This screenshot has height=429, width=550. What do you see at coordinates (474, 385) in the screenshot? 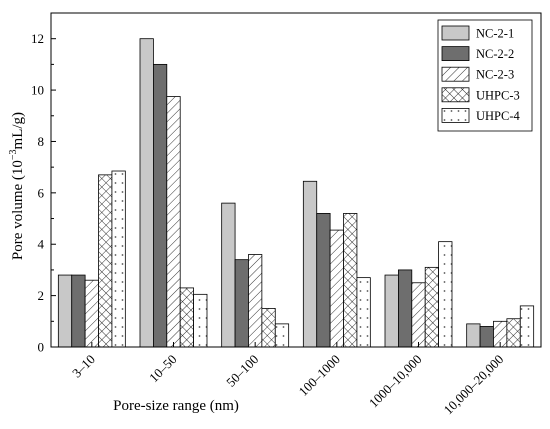
I see `x-tick-label: 10,000–20,000` at bounding box center [474, 385].